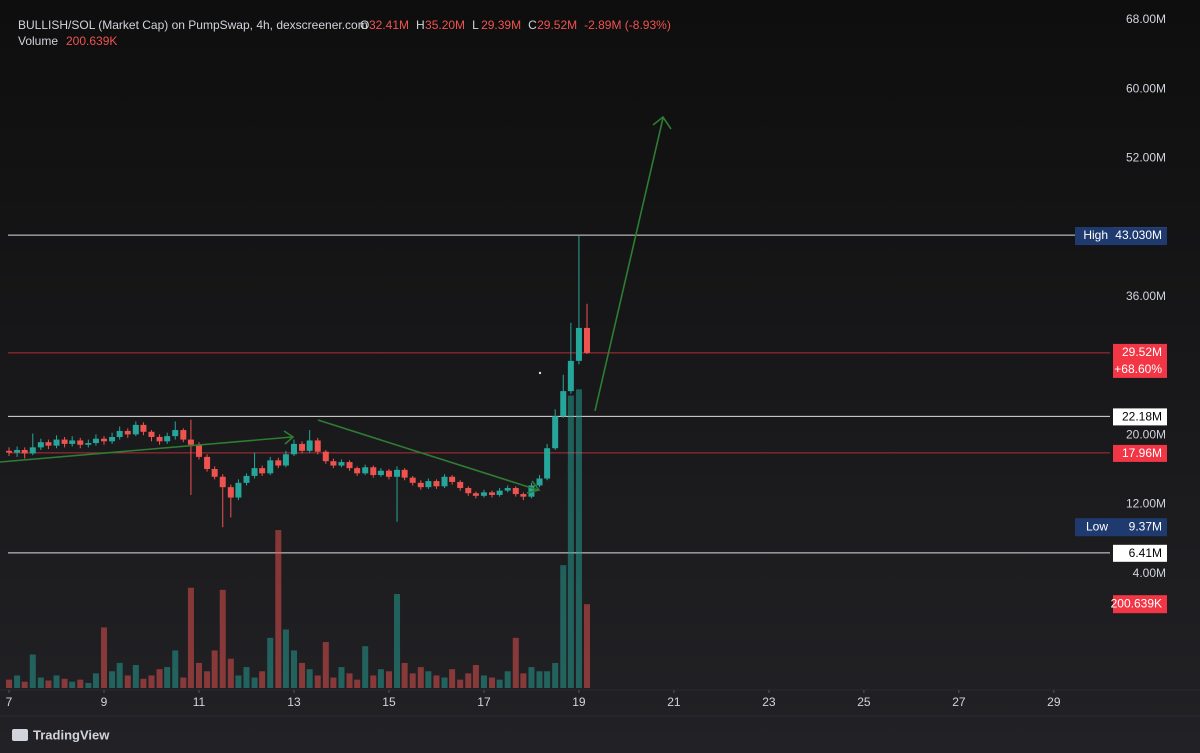 The image size is (1200, 753). What do you see at coordinates (1142, 352) in the screenshot?
I see `price-label: 29.52M` at bounding box center [1142, 352].